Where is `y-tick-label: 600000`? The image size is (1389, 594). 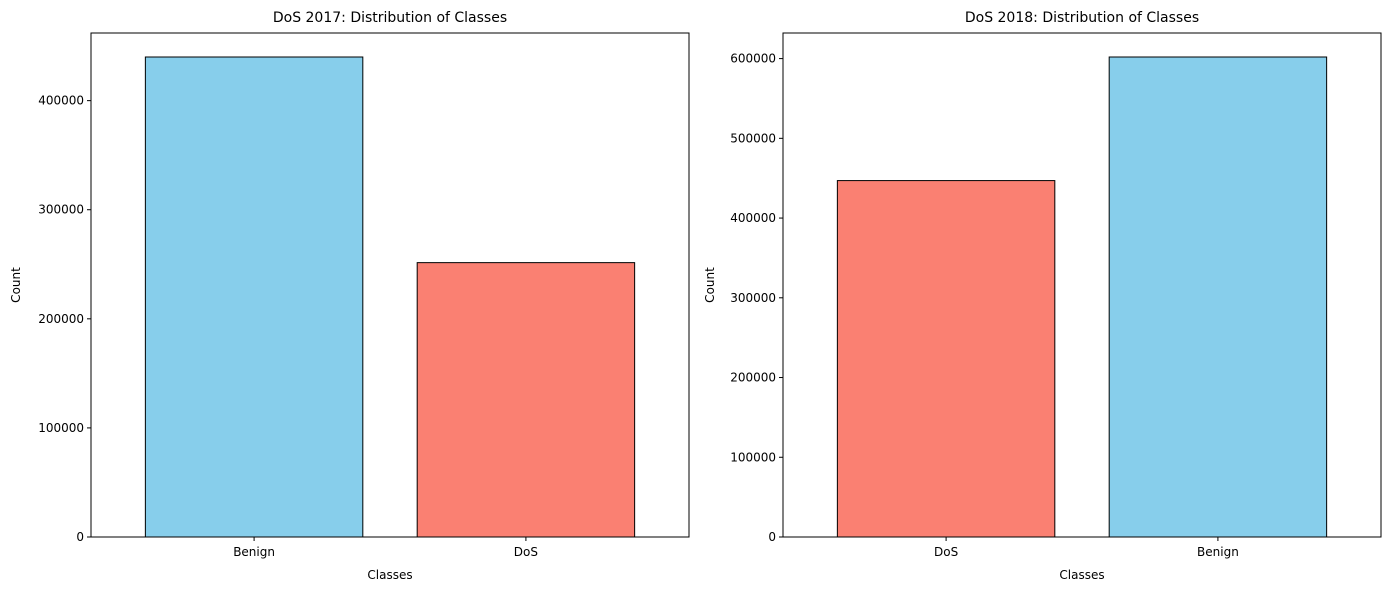
y-tick-label: 600000 is located at coordinates (753, 59).